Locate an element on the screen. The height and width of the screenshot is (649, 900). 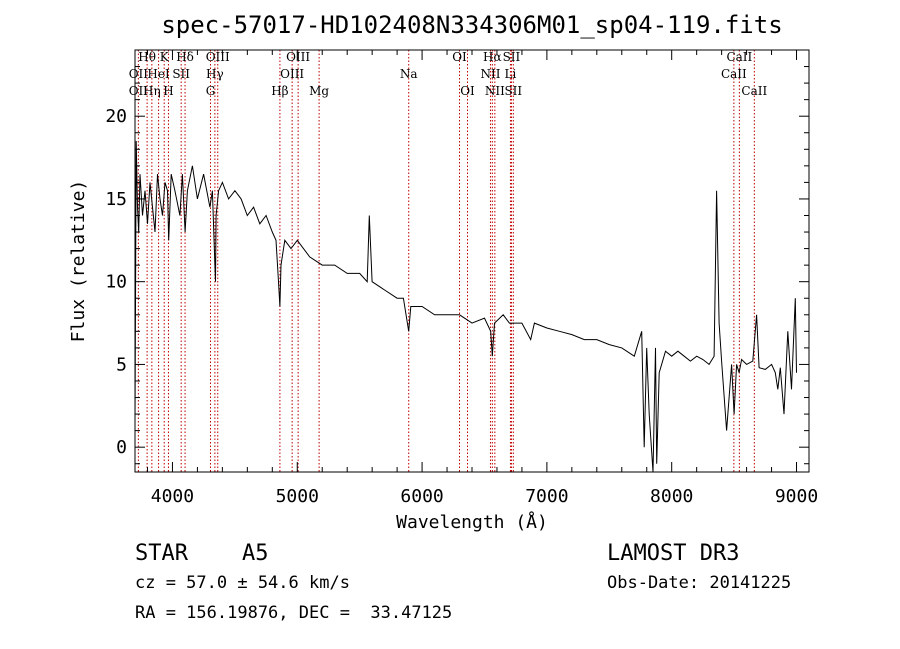
y-tick-label: 0 is located at coordinates (121, 447).